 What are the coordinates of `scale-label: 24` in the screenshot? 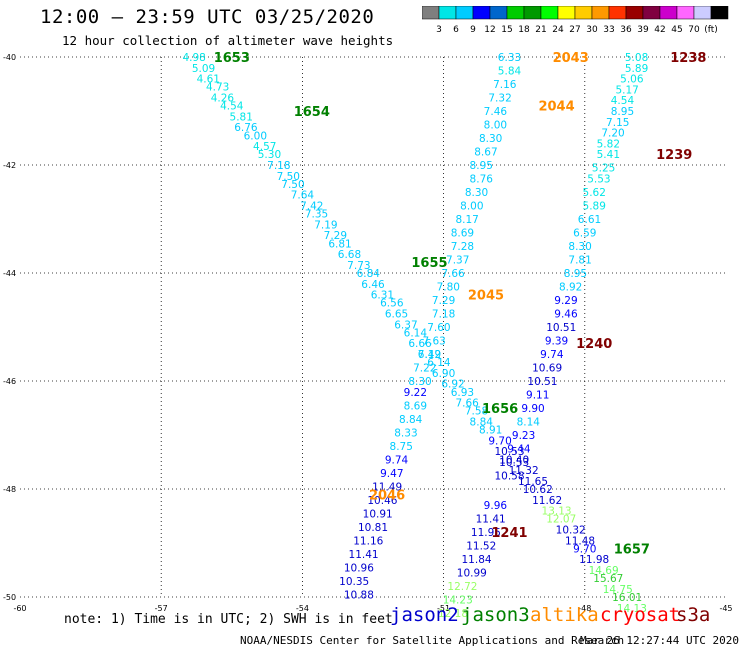 It's located at (558, 30).